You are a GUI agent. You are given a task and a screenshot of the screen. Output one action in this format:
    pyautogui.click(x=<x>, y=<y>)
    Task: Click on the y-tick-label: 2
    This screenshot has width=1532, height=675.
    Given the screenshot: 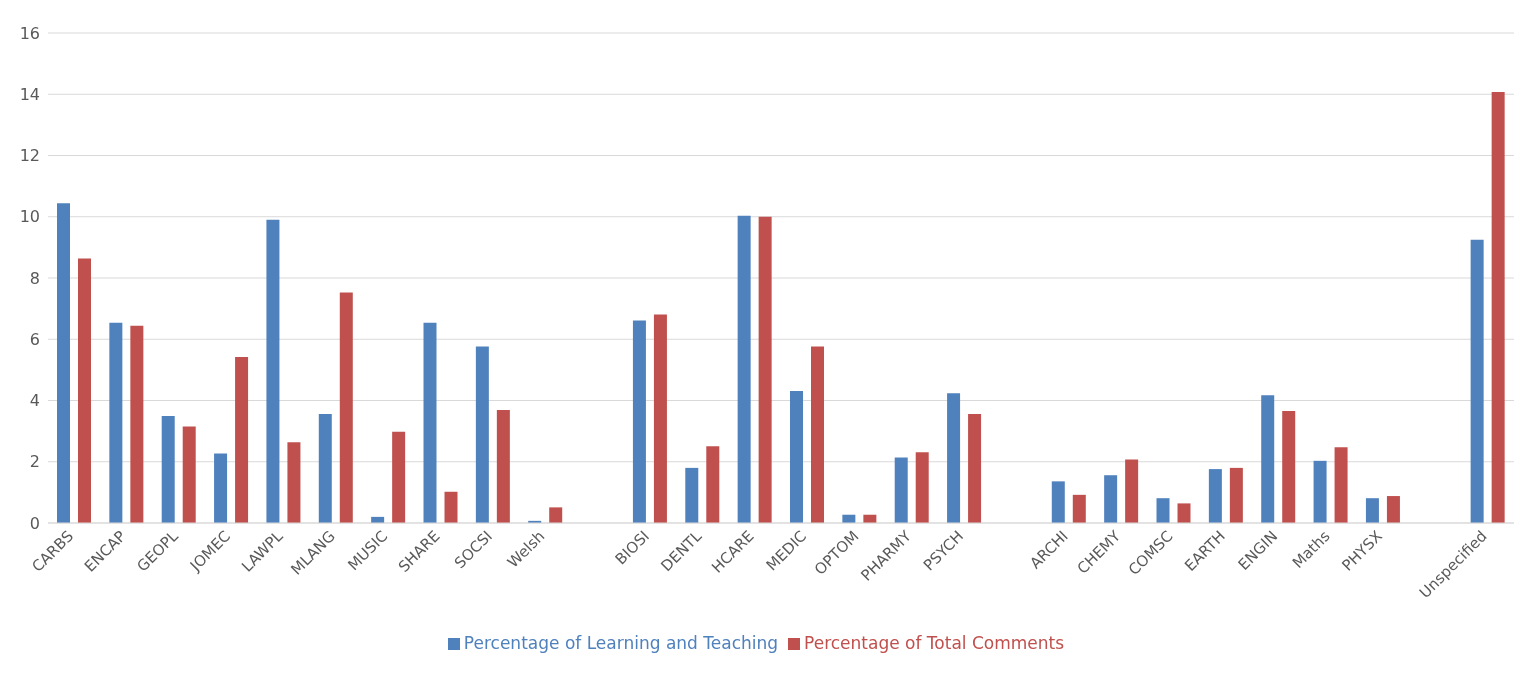 What is the action you would take?
    pyautogui.click(x=34, y=462)
    